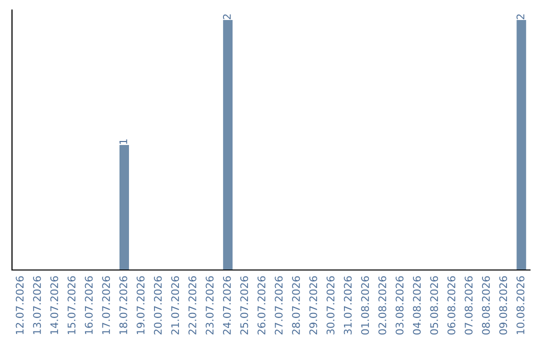 The image size is (540, 340). Describe the element at coordinates (158, 305) in the screenshot. I see `x-tick-label: 20.07.2026` at that location.